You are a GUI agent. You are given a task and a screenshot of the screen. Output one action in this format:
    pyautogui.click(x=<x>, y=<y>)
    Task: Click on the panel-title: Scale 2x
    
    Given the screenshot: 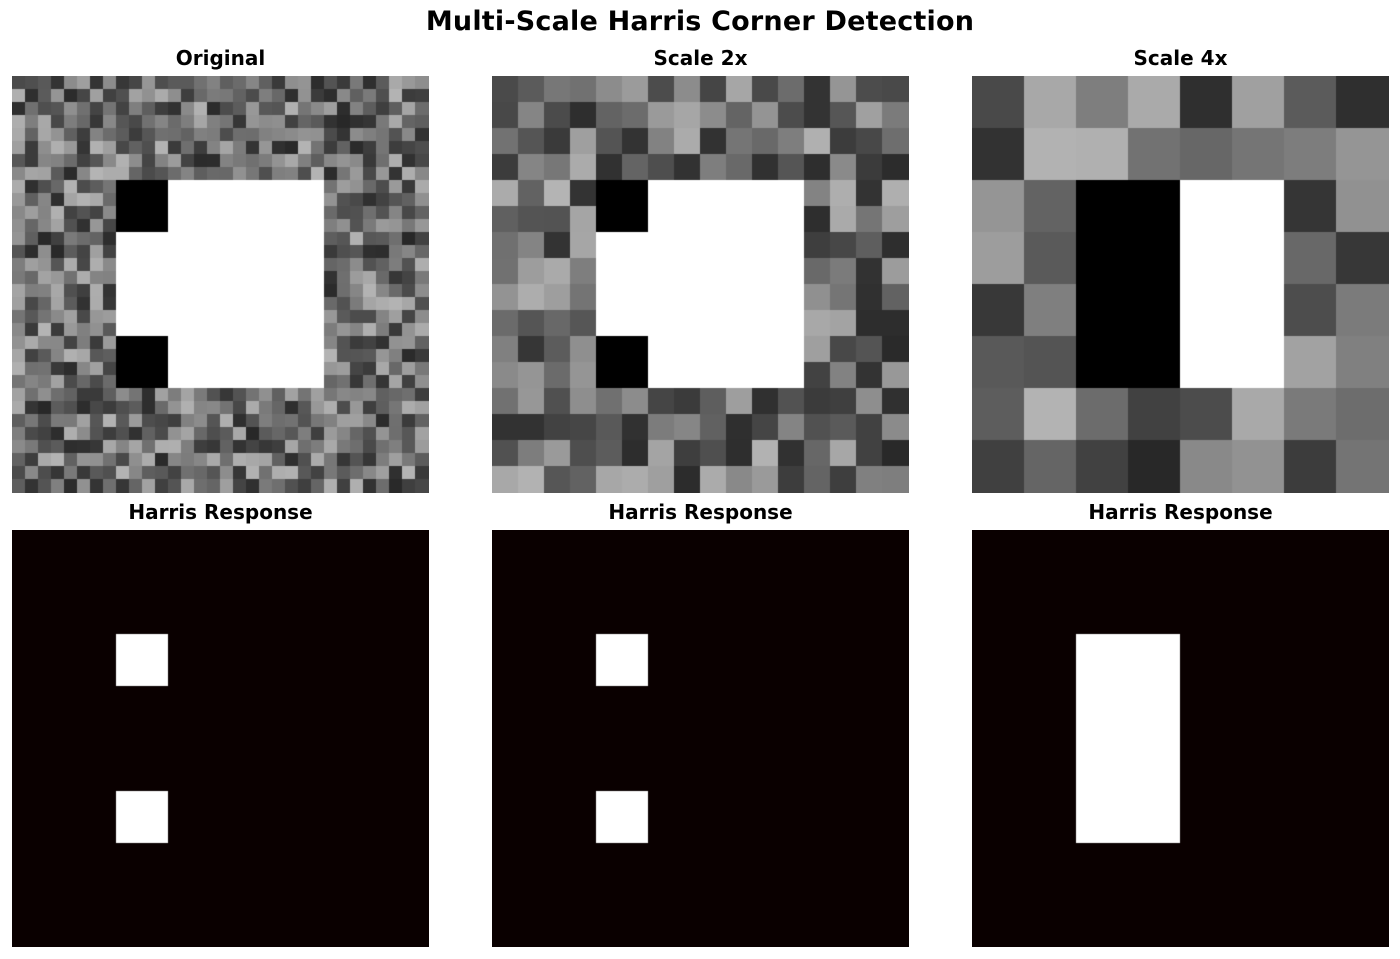 What is the action you would take?
    pyautogui.click(x=700, y=58)
    